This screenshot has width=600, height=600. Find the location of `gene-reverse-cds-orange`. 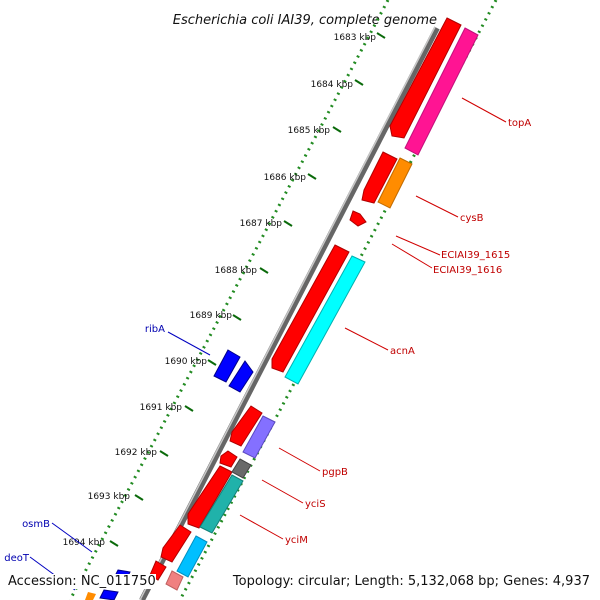

gene-reverse-cds-orange is located at coordinates (90, 596).